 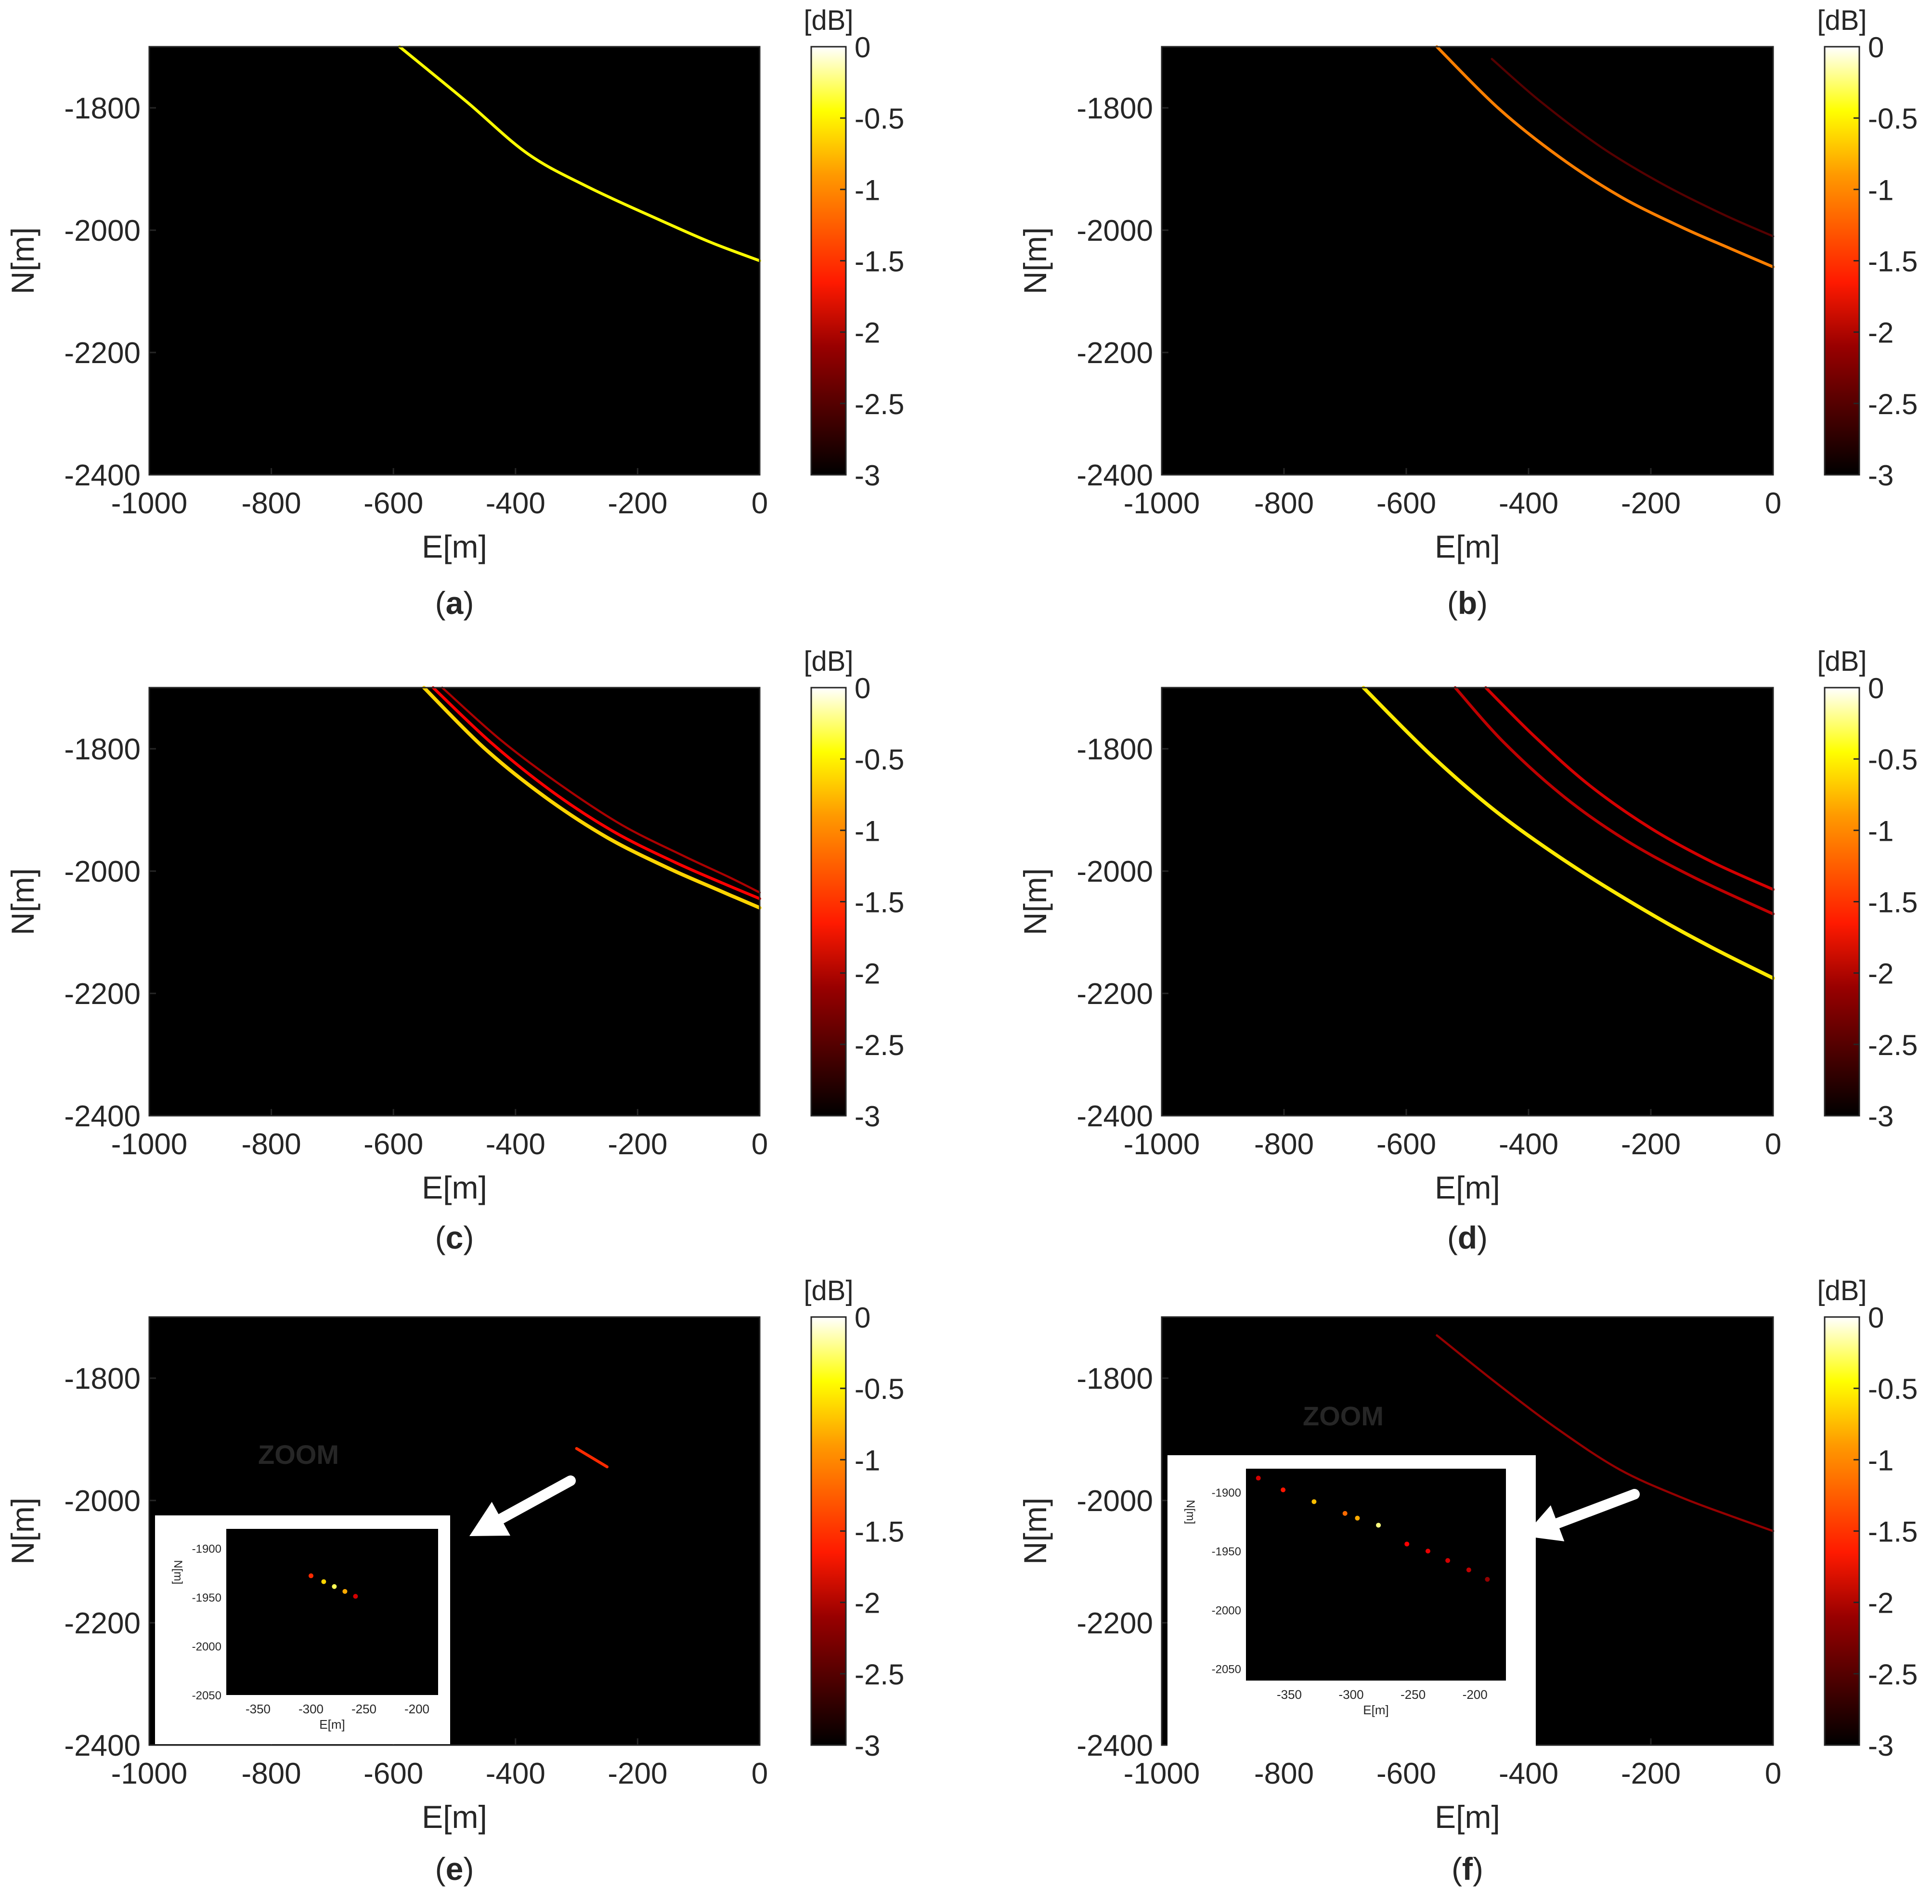 I want to click on panel-caption-letter: e, so click(x=455, y=1869).